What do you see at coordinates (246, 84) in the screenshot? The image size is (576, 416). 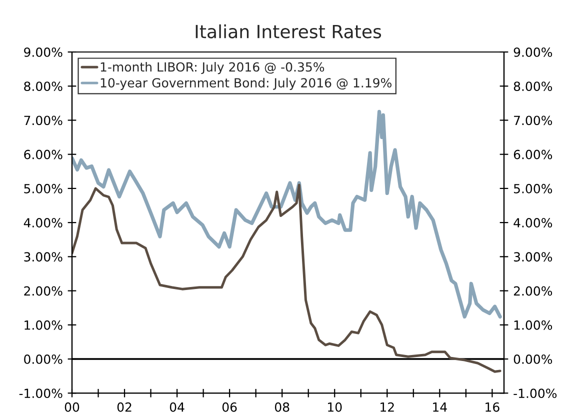 I see `legend-label: 10-year Government Bond: July 2016 @ 1.19%` at bounding box center [246, 84].